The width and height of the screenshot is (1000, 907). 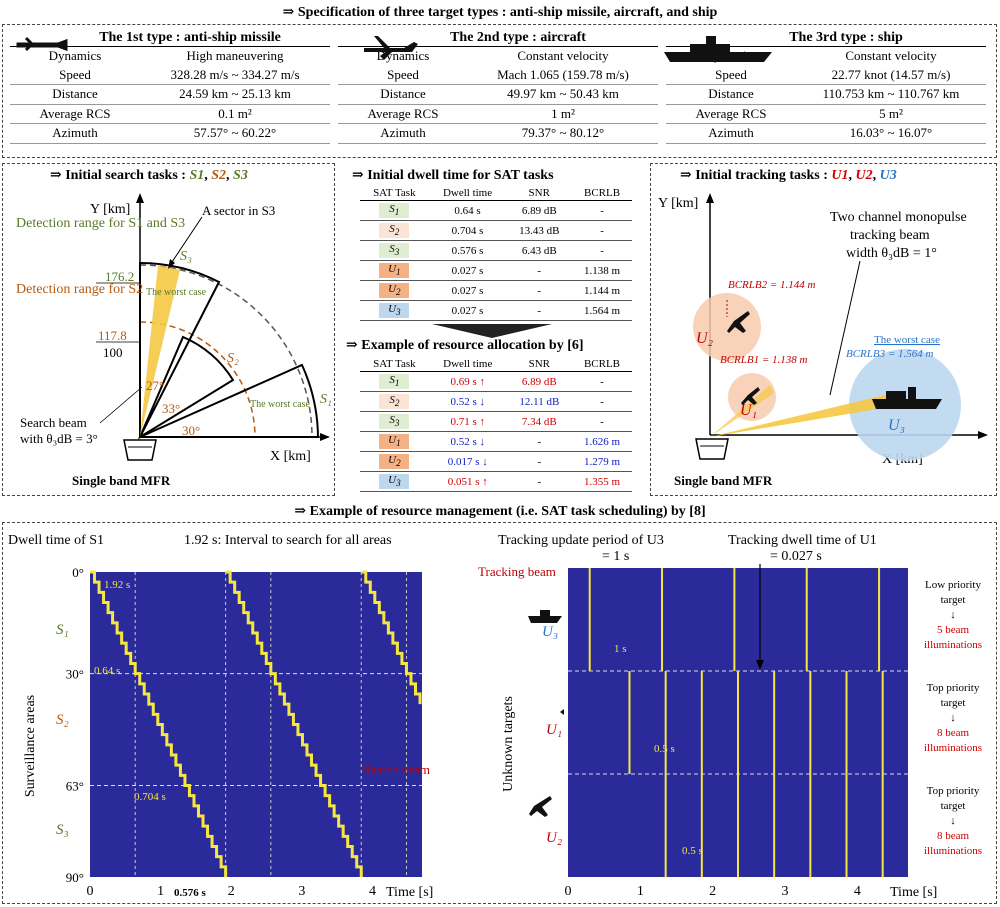 I want to click on priority-note: illuminations, so click(x=953, y=851).